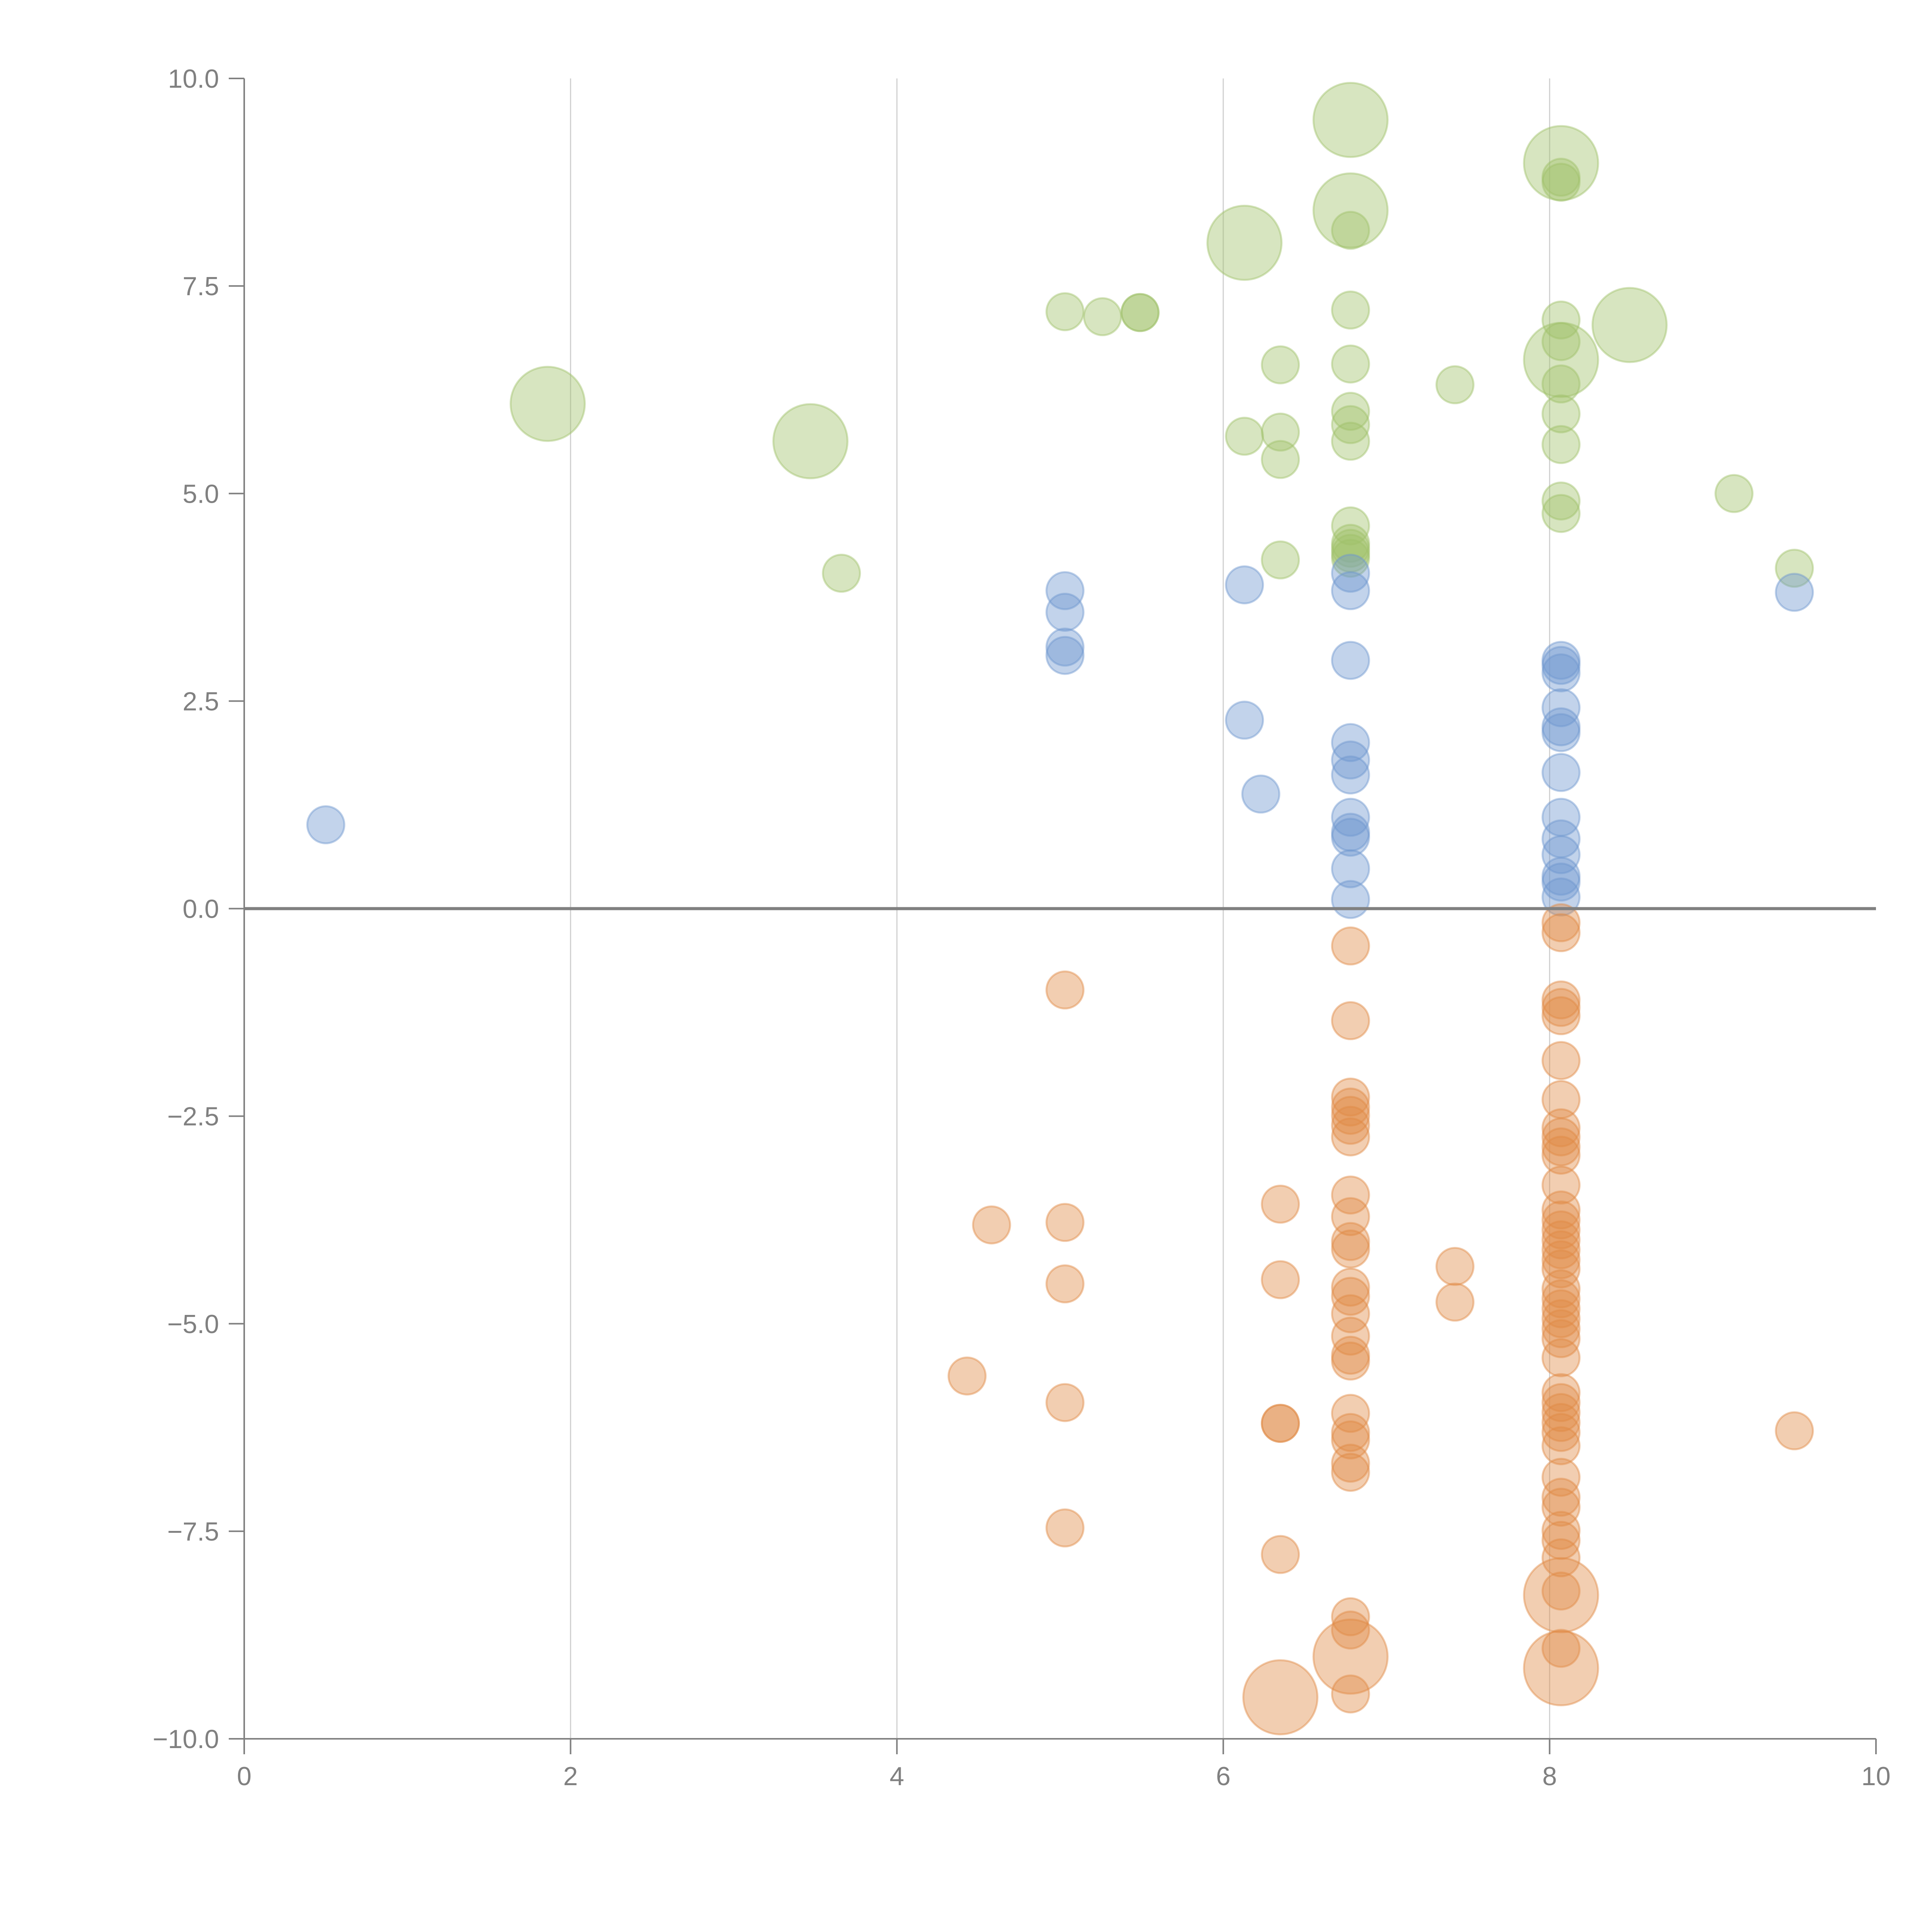 The height and width of the screenshot is (1932, 1932). What do you see at coordinates (897, 1777) in the screenshot?
I see `x-tick-label: 4` at bounding box center [897, 1777].